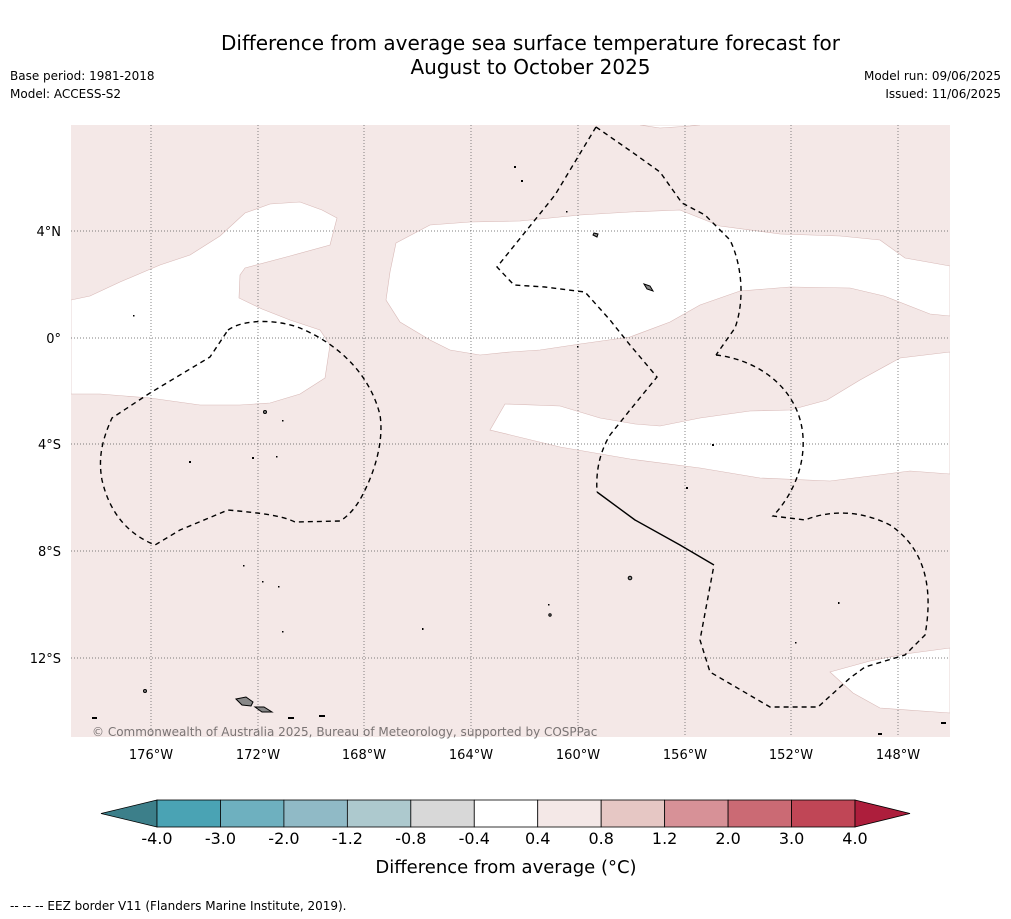 This screenshot has height=919, width=1011. What do you see at coordinates (898, 755) in the screenshot?
I see `lon-label: 148°W` at bounding box center [898, 755].